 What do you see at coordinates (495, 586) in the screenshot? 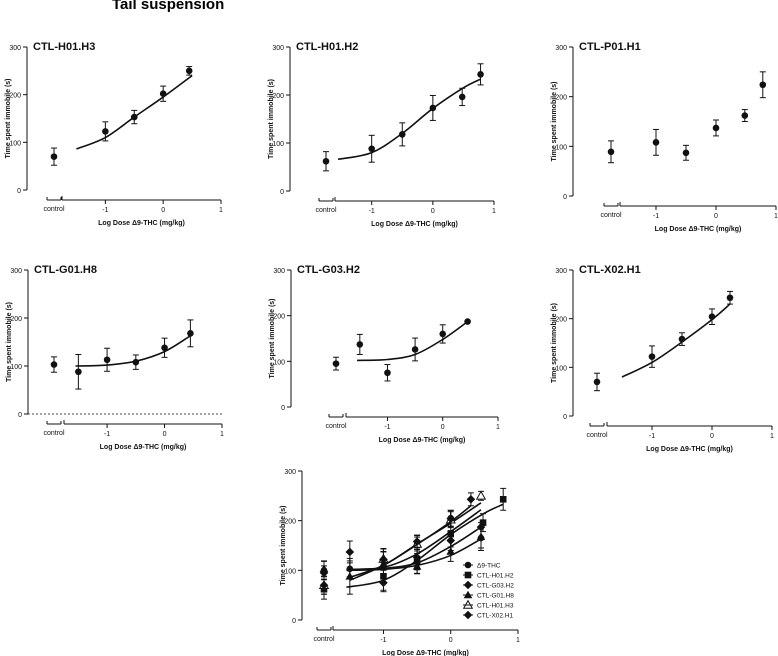
I see `legend-label-2: CTL-G03.H2` at bounding box center [495, 586].